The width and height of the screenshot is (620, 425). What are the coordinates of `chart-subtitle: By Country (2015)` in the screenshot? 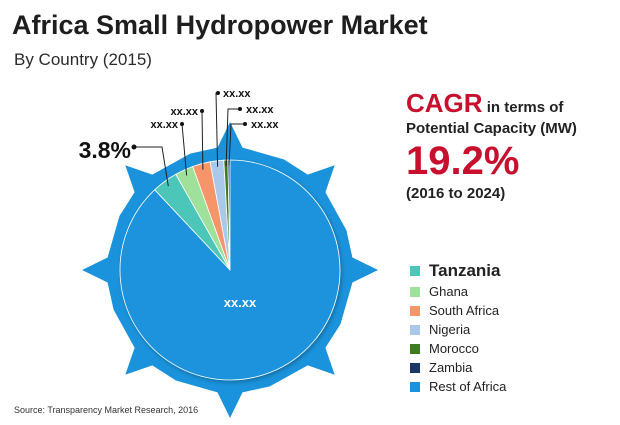 It's located at (83, 59).